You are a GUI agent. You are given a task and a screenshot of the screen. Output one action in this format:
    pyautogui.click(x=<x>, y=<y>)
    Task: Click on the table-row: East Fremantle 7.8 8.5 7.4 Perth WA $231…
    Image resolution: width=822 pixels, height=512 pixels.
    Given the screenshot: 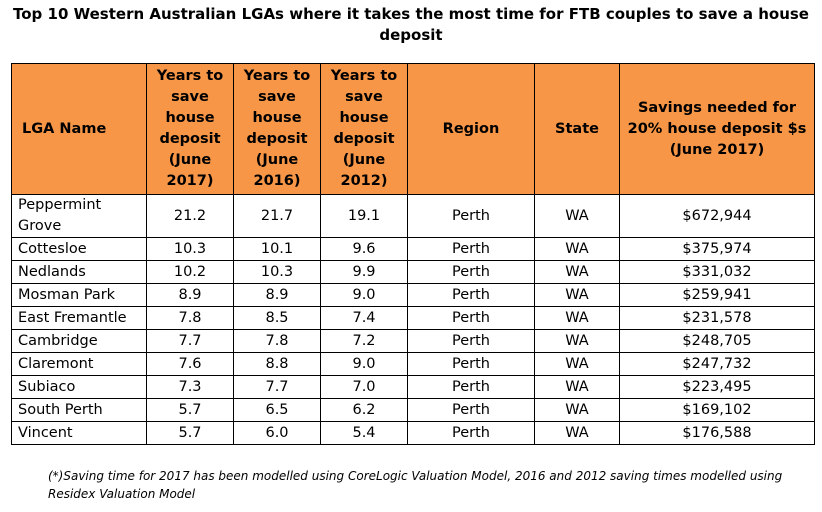 What is the action you would take?
    pyautogui.click(x=413, y=318)
    